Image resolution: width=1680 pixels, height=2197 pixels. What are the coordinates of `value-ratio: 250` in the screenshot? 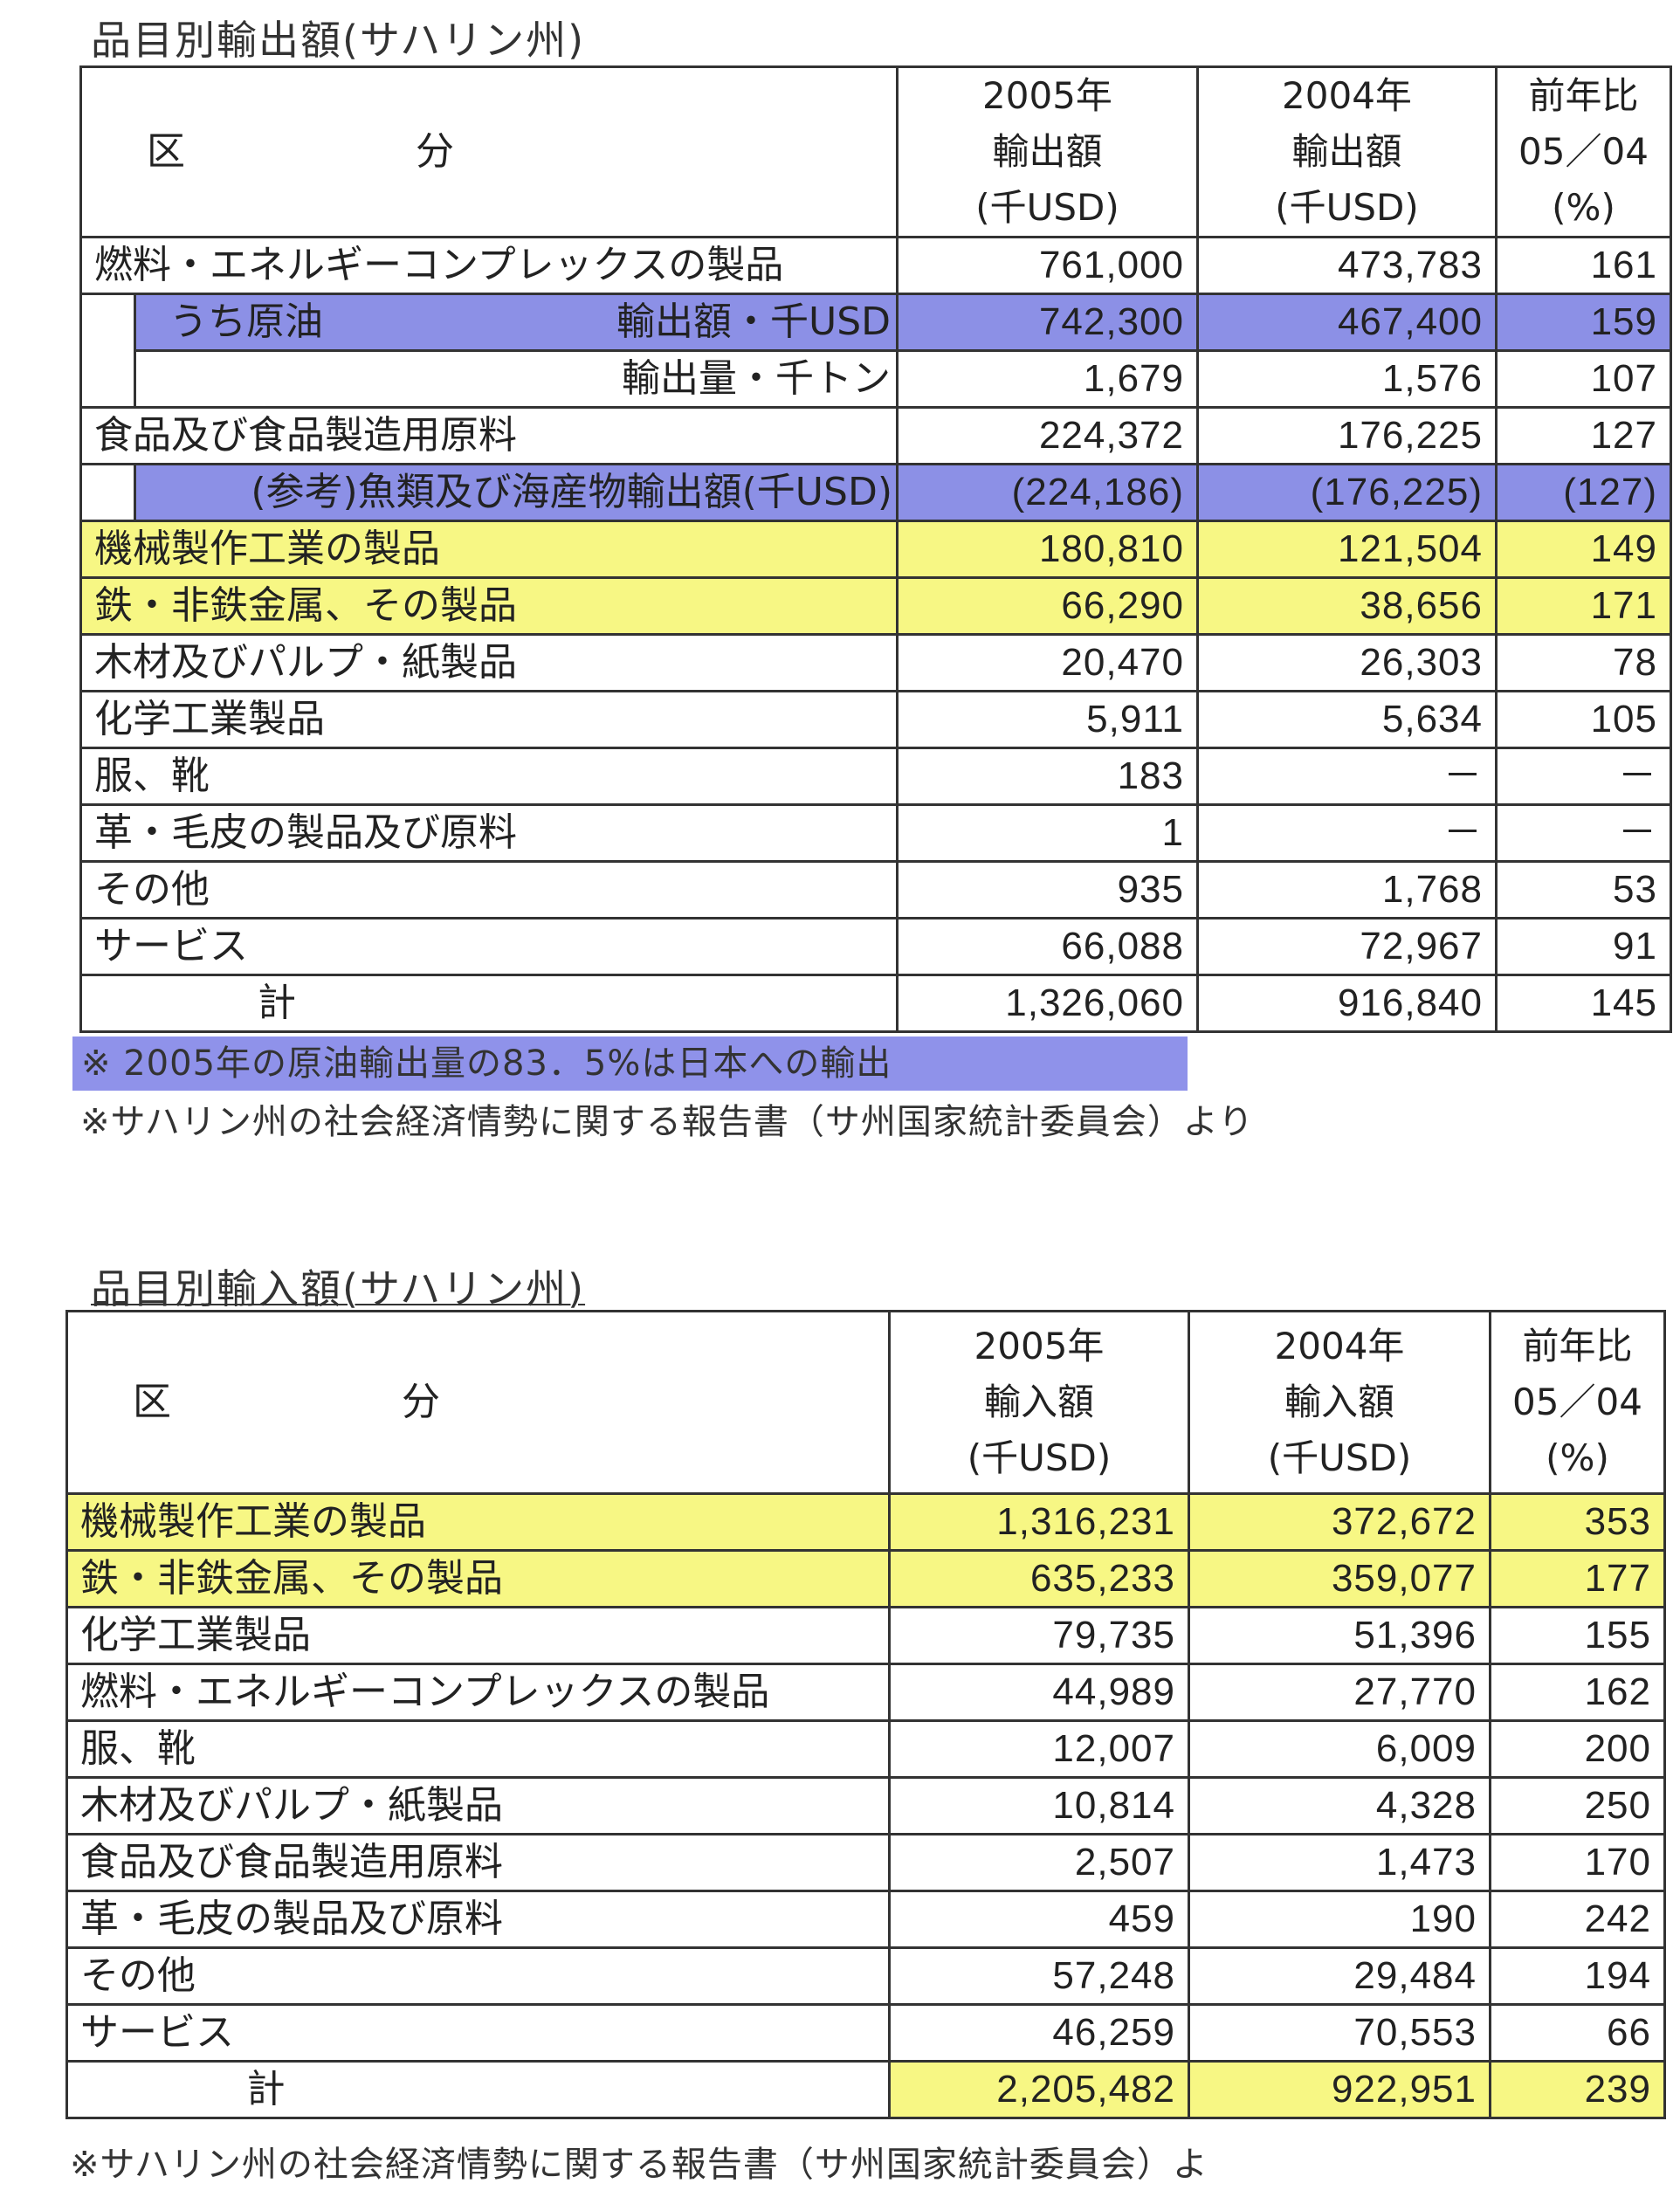 It's located at (1577, 1805).